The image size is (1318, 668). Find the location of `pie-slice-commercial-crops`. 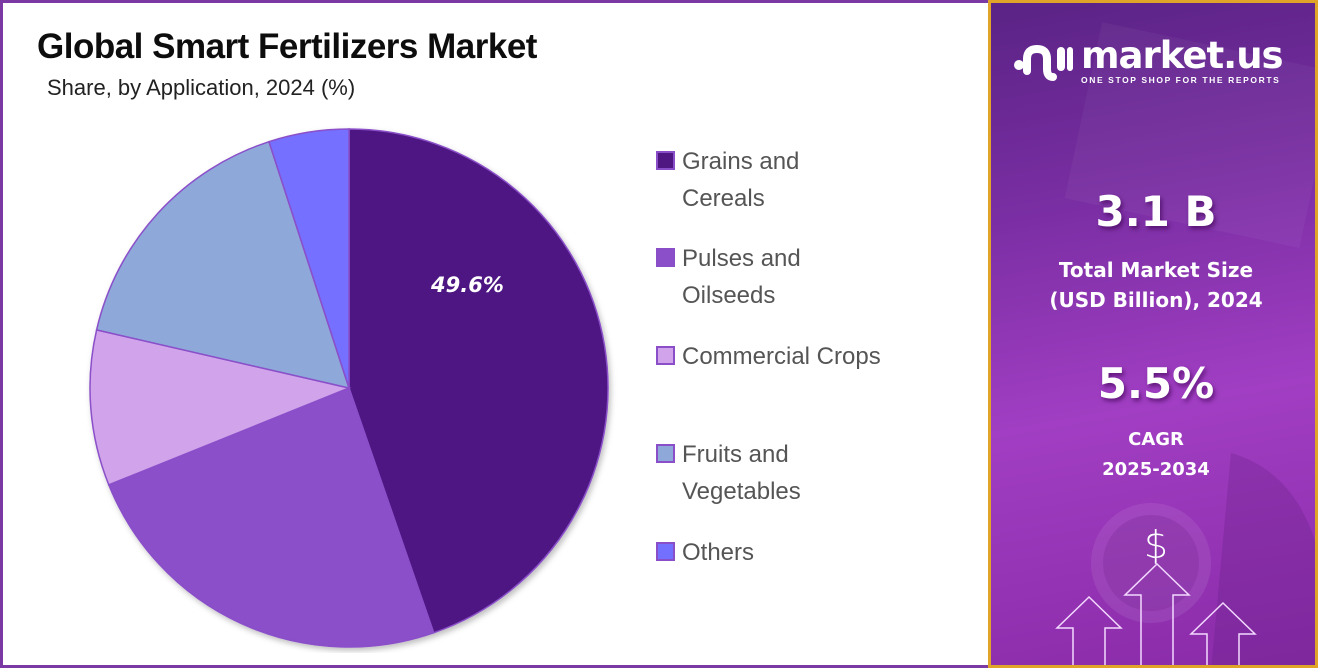

pie-slice-commercial-crops is located at coordinates (220, 407).